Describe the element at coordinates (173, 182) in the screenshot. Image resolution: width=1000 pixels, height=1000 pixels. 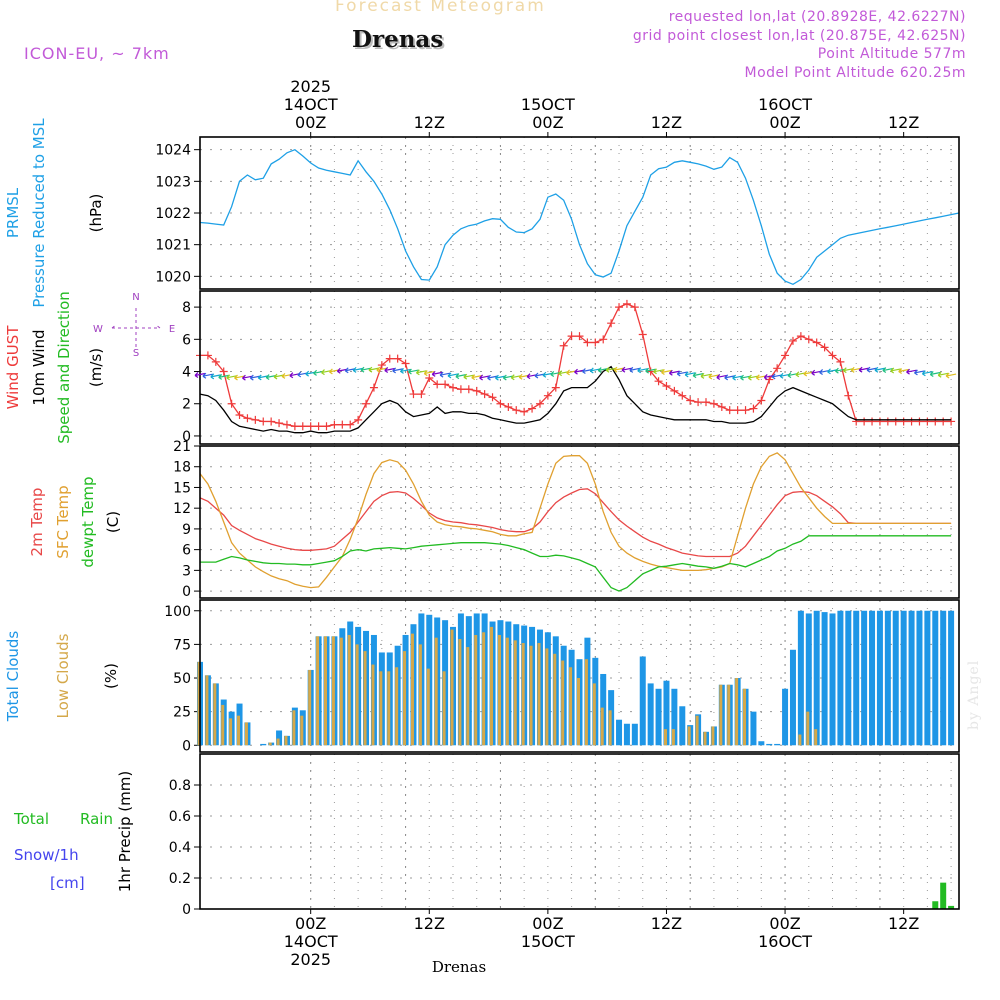
I see `pressure-ytick-label: 1023` at that location.